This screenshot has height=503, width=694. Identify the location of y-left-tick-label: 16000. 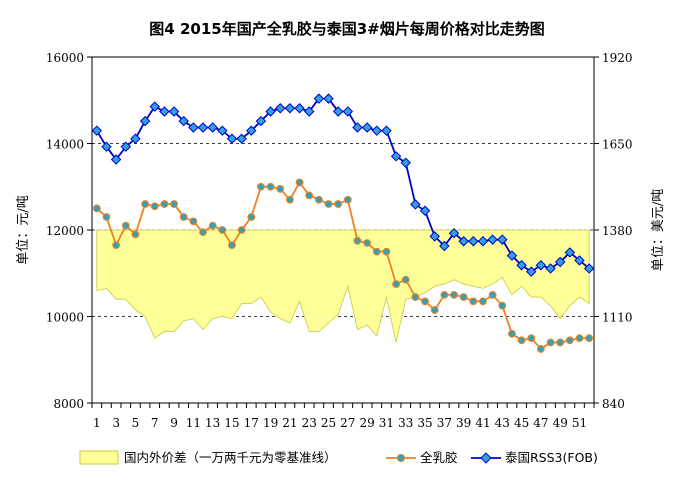
(65, 58).